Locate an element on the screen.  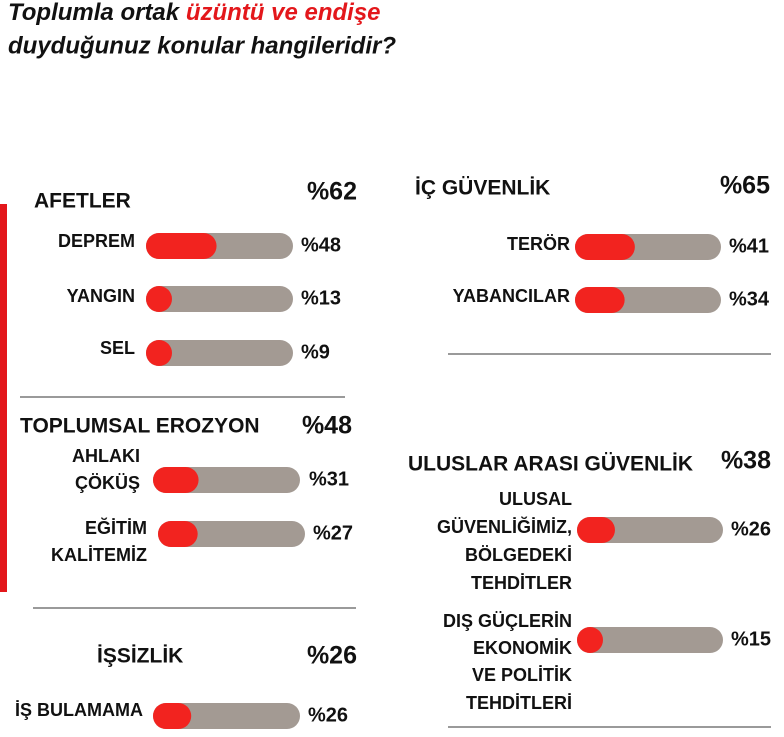
item-label: TERÖR is located at coordinates (538, 244).